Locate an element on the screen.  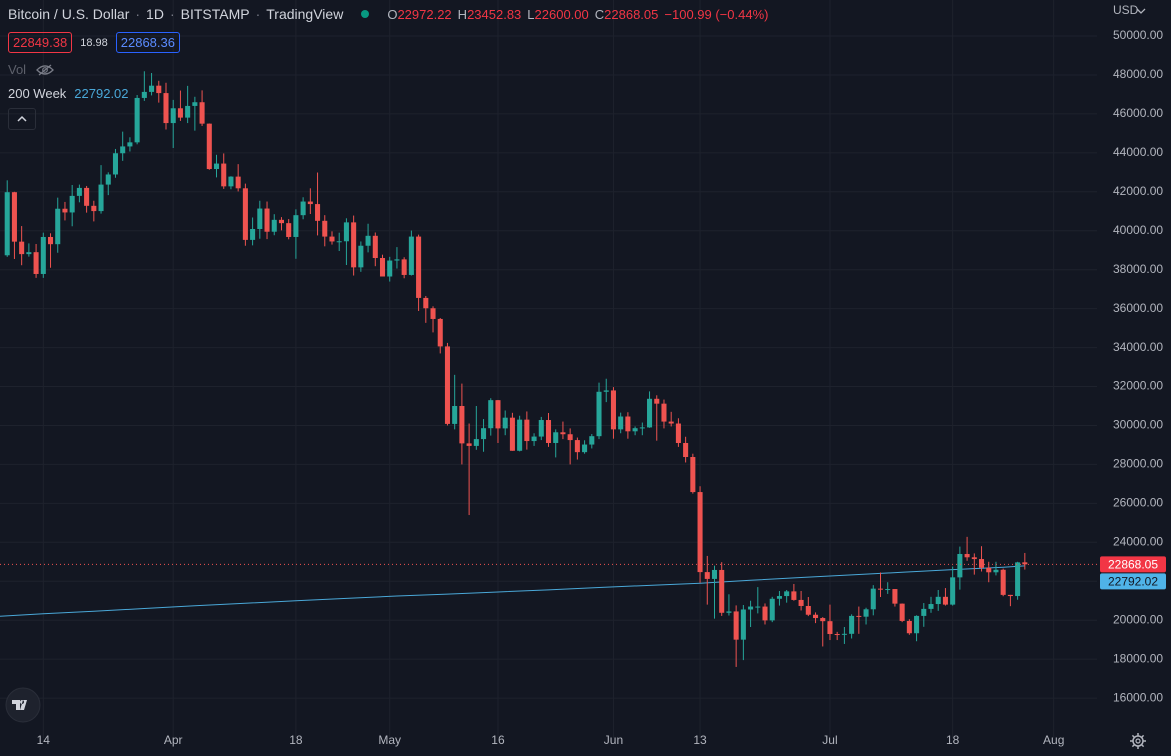
ohlc-key: C is located at coordinates (599, 14).